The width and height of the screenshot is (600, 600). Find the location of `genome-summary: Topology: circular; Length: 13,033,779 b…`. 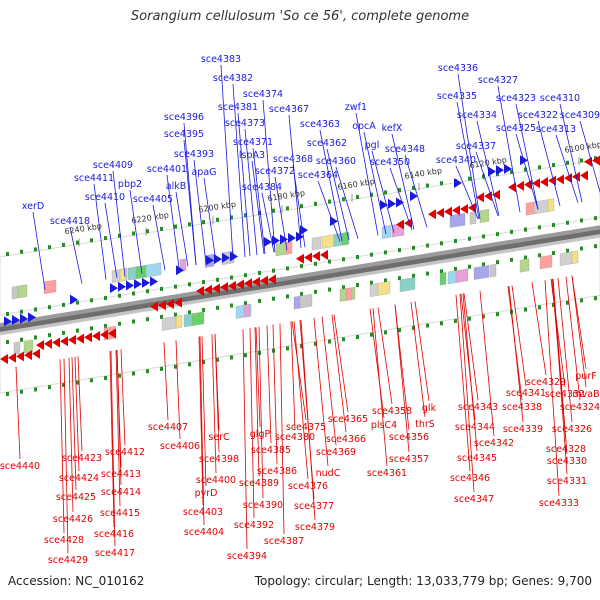

genome-summary: Topology: circular; Length: 13,033,779 b… is located at coordinates (423, 581).